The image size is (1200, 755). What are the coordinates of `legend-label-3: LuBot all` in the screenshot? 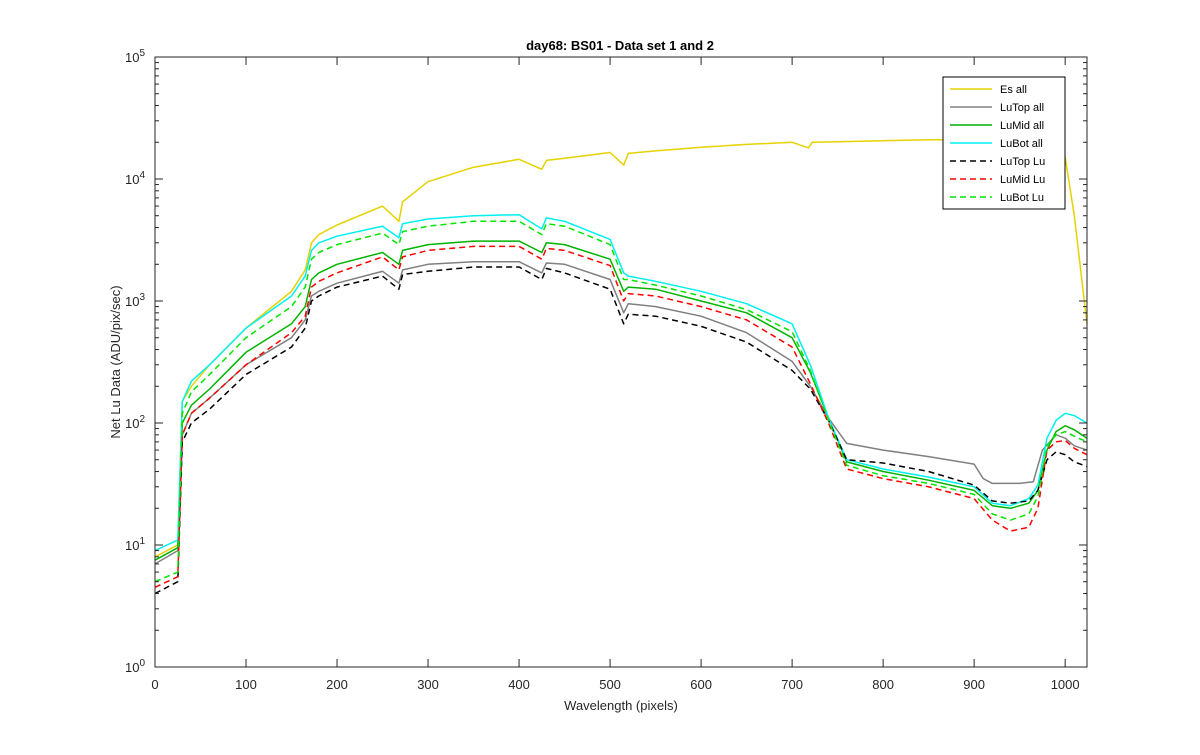 It's located at (1021, 144).